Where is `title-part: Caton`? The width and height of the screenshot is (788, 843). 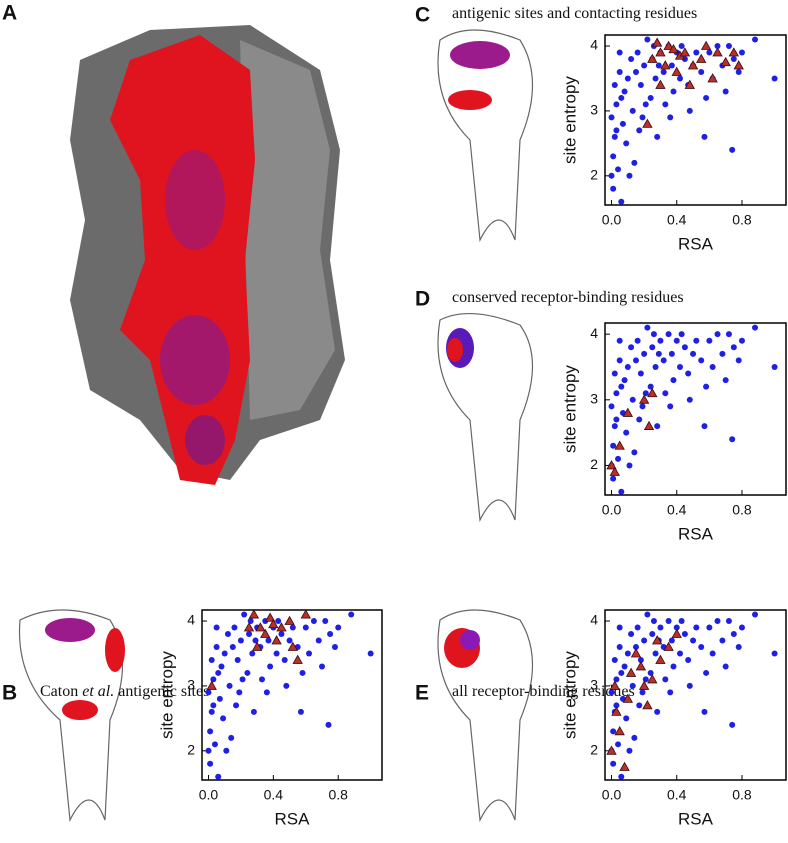
title-part: Caton is located at coordinates (61, 691).